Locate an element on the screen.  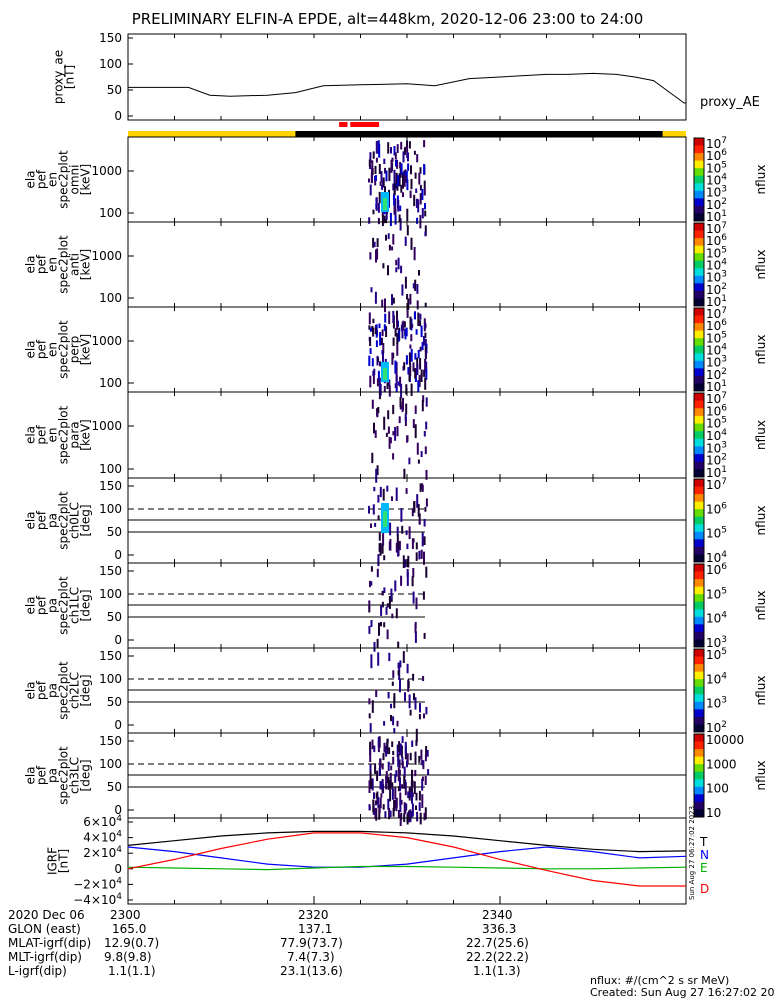
spec-panel-3-colorbar-seg is located at coordinates (699, 319).